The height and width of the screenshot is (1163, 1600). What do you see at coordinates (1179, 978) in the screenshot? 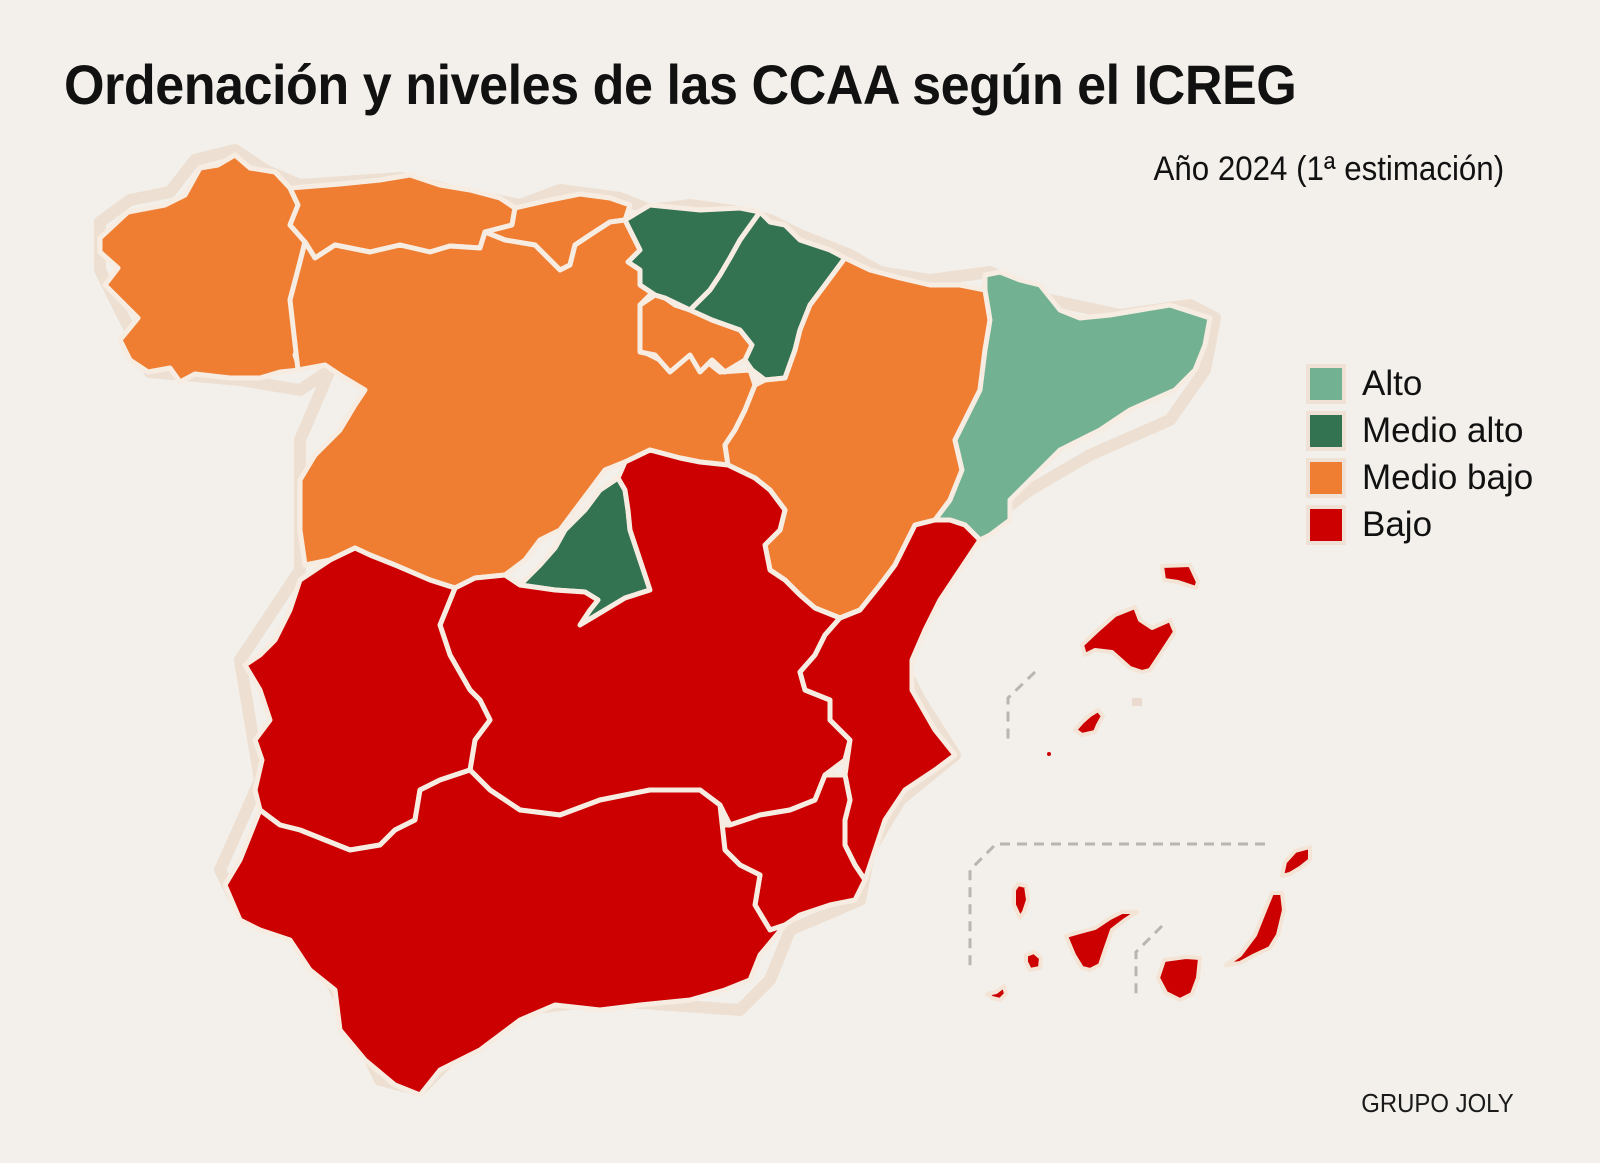
I see `island-gran-canaria` at bounding box center [1179, 978].